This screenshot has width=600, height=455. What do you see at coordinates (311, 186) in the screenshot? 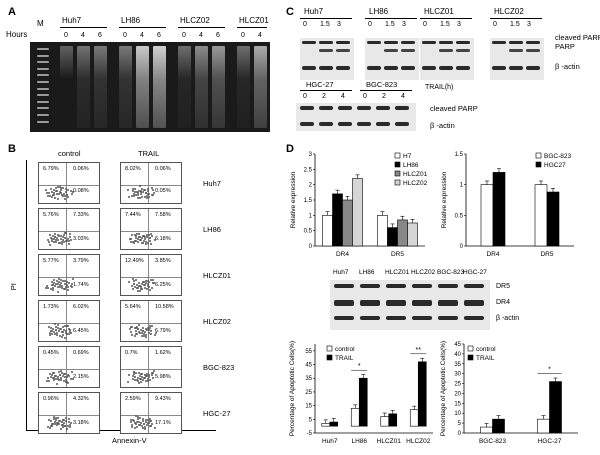
I see `y-tick-label: 2` at bounding box center [311, 186].